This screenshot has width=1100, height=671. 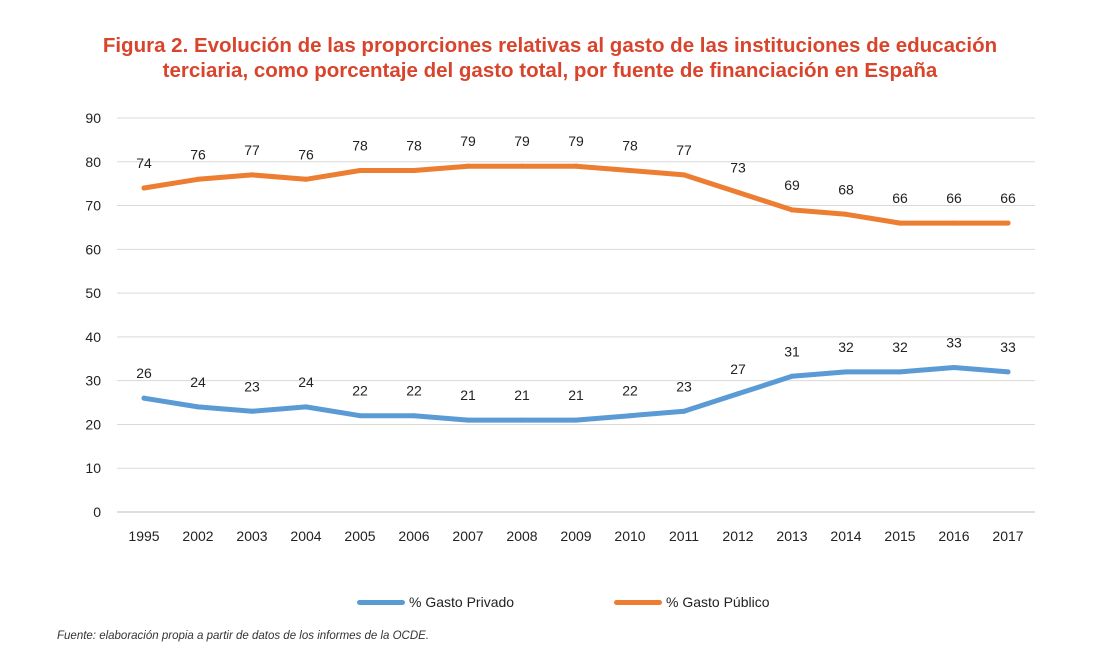 I want to click on x-tick-label: 2007, so click(x=467, y=536).